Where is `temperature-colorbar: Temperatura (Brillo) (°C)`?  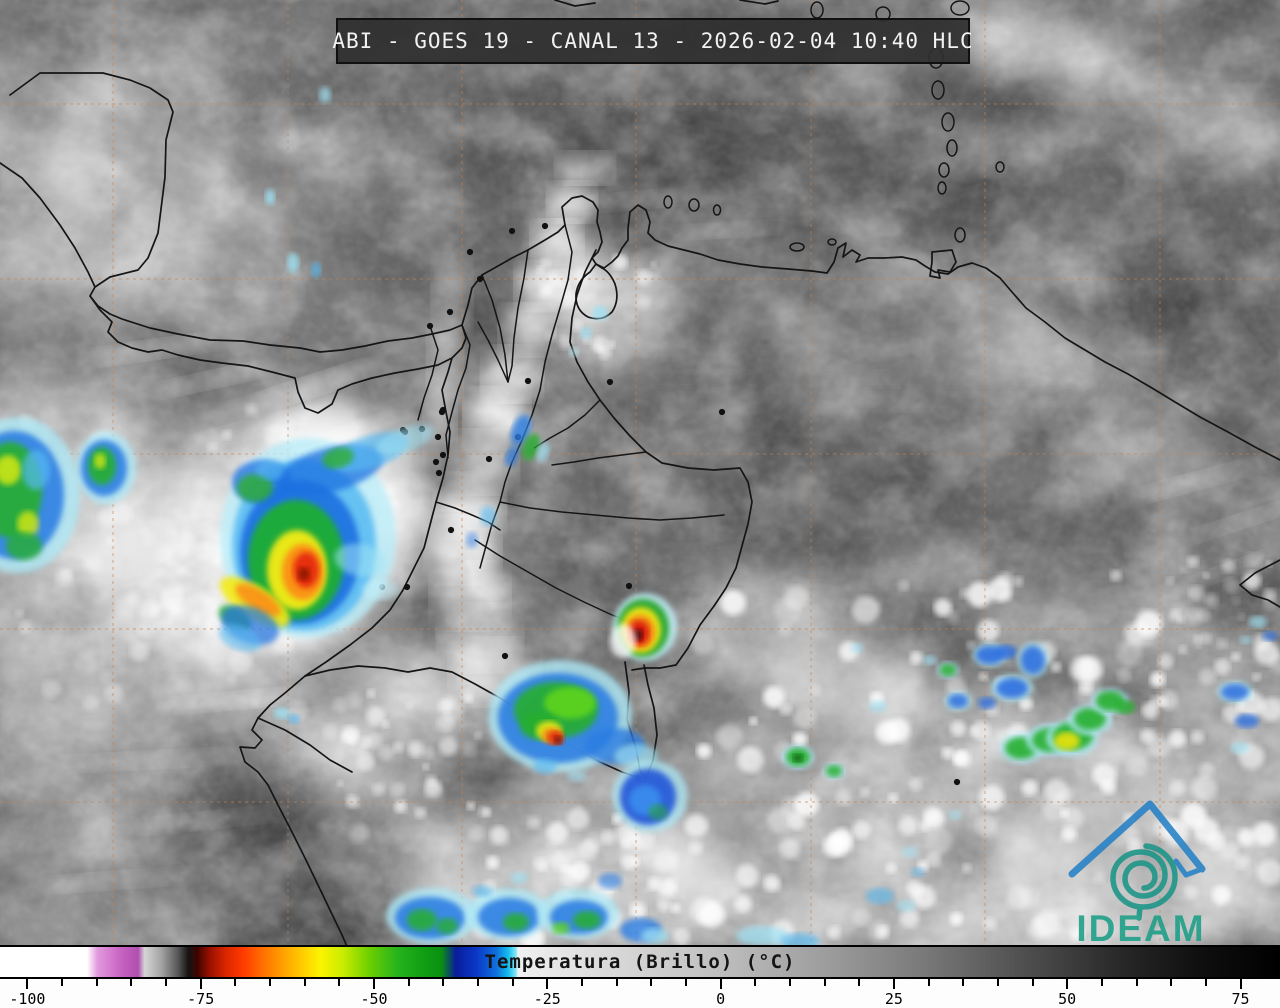
temperature-colorbar: Temperatura (Brillo) (°C) is located at coordinates (640, 962).